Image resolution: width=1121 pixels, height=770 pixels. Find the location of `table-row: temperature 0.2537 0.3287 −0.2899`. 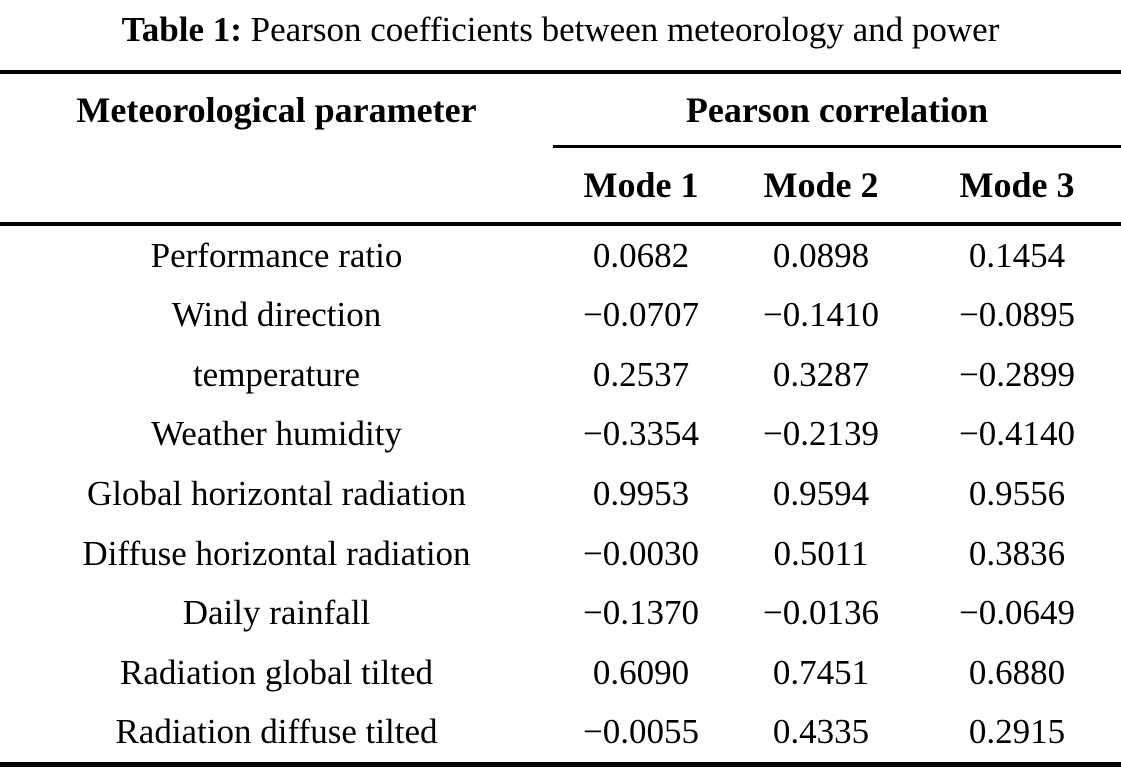

table-row: temperature 0.2537 0.3287 −0.2899 is located at coordinates (560, 375).